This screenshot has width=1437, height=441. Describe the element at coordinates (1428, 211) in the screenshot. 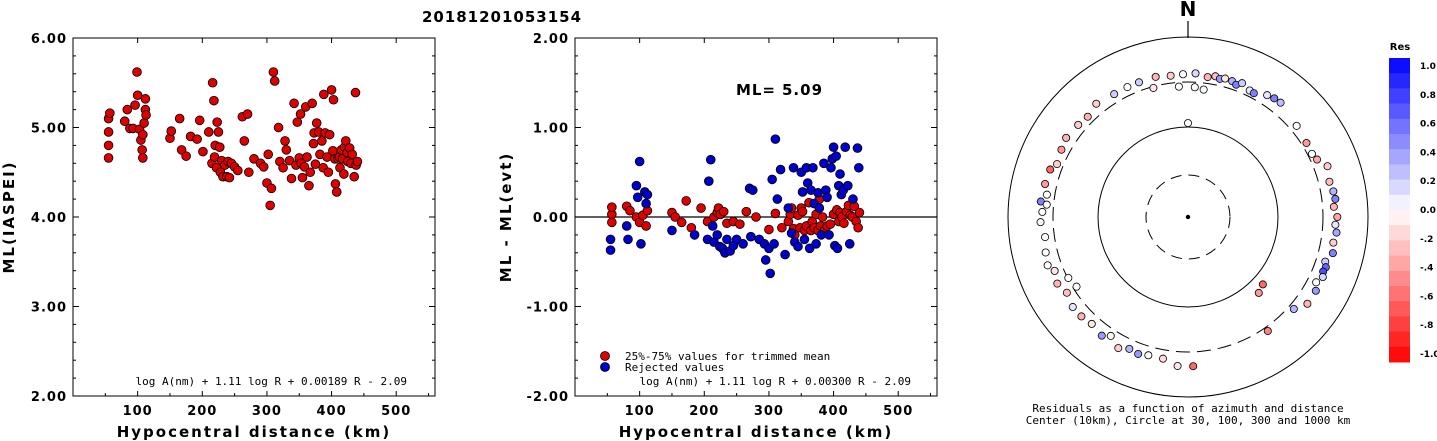

I see `colorbar-tick-label: 0.0` at that location.